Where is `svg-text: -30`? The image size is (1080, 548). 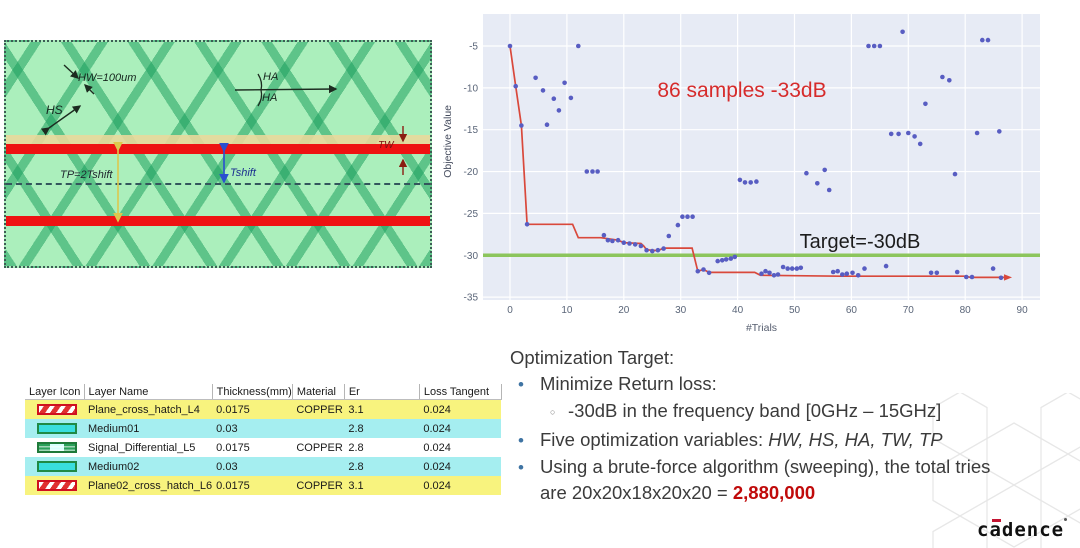 svg-text: -30 is located at coordinates (471, 256).